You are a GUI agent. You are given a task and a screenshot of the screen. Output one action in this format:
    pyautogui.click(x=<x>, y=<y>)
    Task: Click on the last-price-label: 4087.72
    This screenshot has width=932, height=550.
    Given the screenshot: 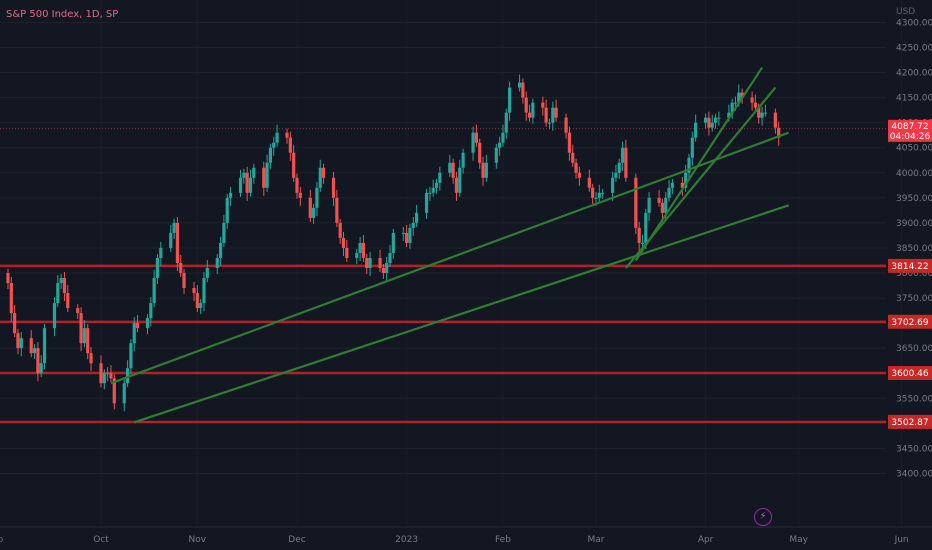 What is the action you would take?
    pyautogui.click(x=909, y=127)
    